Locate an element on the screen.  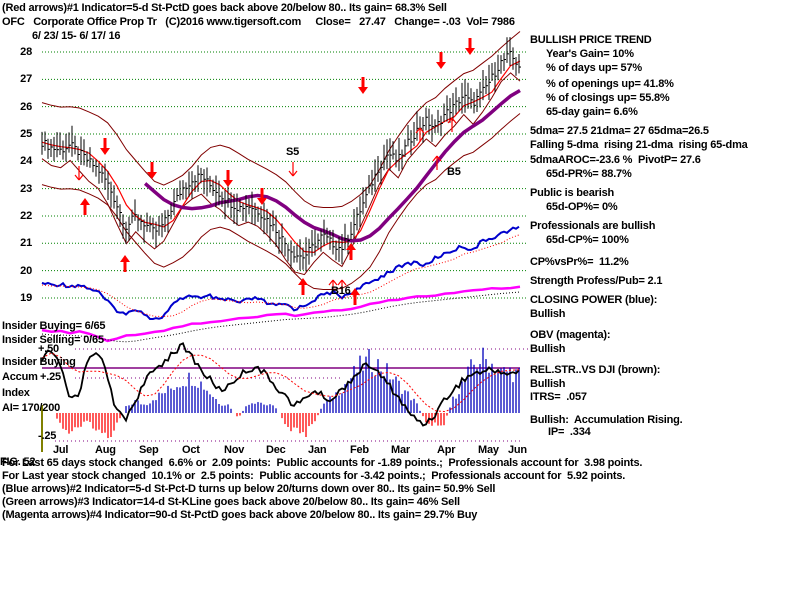
month-label-dec: Dec is located at coordinates (276, 450).